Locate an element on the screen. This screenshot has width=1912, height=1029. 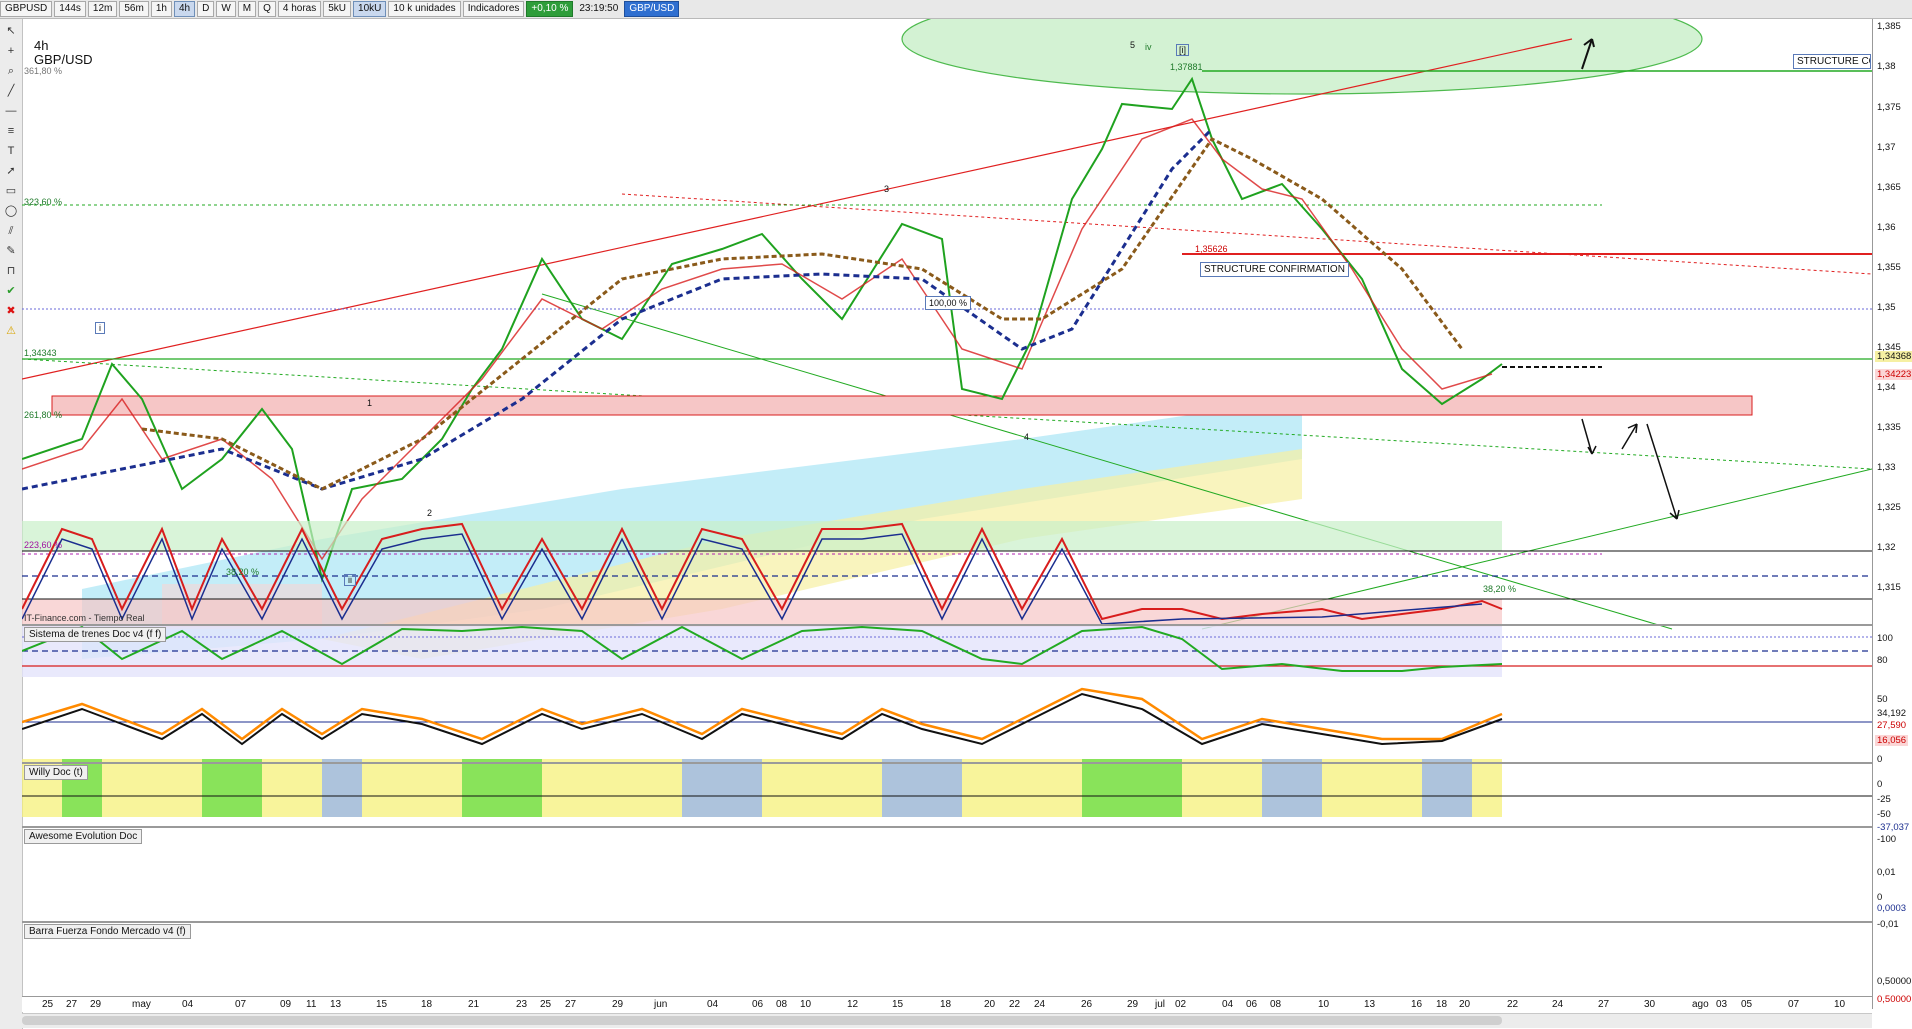
ellipse-icon: ◯ is located at coordinates (11, 211).